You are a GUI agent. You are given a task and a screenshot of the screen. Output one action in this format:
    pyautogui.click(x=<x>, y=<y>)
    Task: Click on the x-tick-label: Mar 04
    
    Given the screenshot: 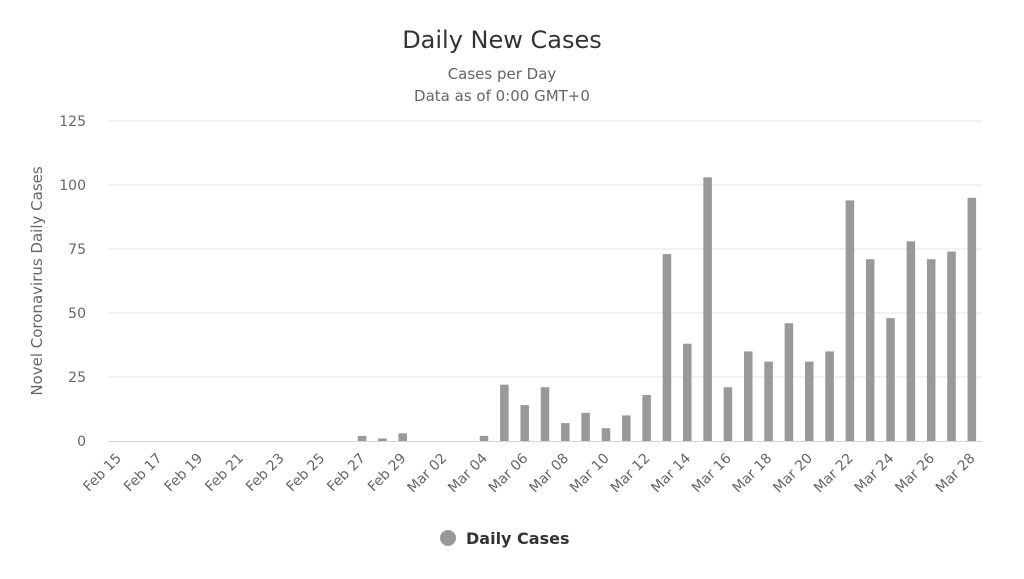 What is the action you would take?
    pyautogui.click(x=468, y=473)
    